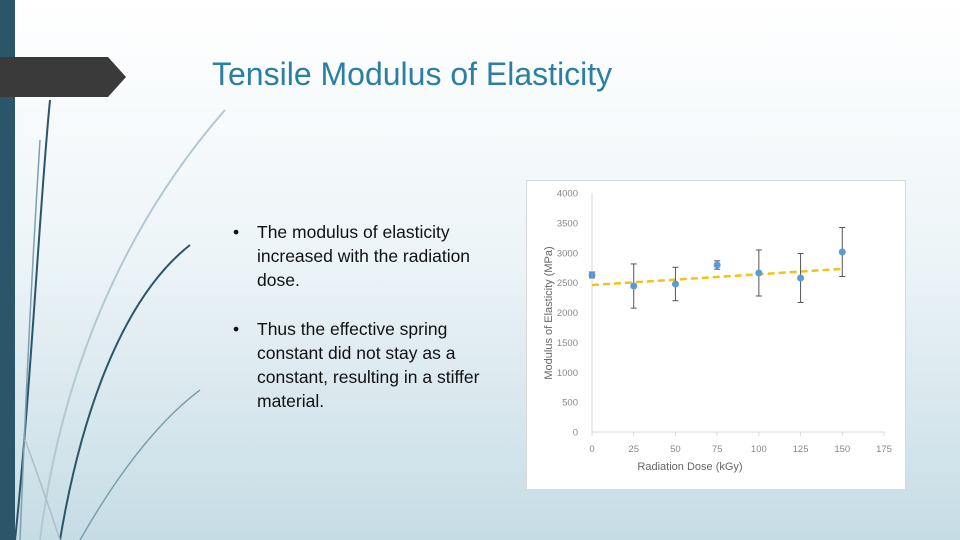 Image resolution: width=960 pixels, height=540 pixels. Describe the element at coordinates (689, 467) in the screenshot. I see `x-axis-label: Radiation Dose (kGy)` at that location.